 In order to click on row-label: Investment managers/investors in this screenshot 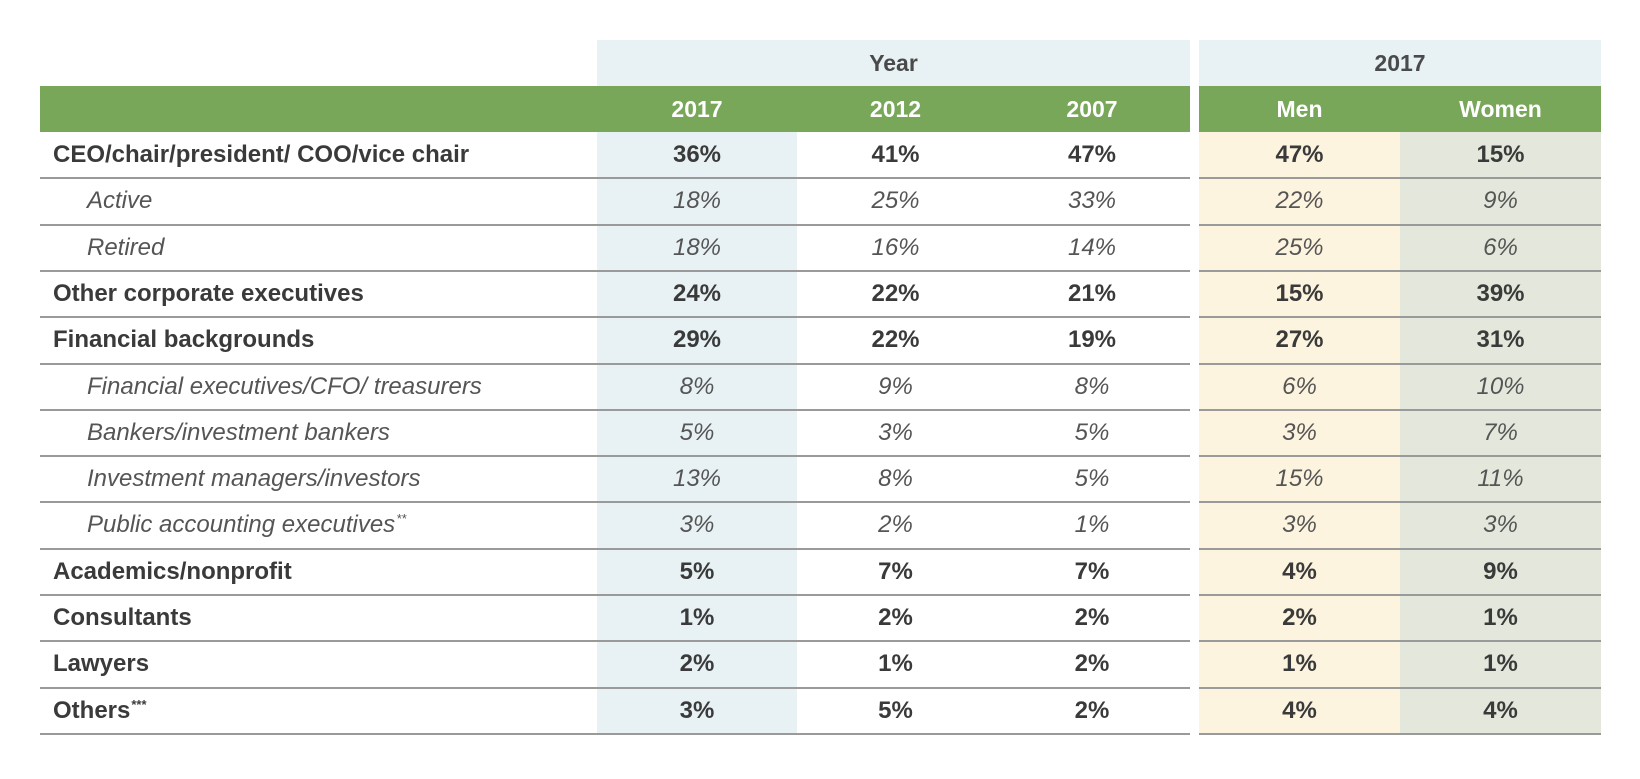, I will do `click(253, 479)`.